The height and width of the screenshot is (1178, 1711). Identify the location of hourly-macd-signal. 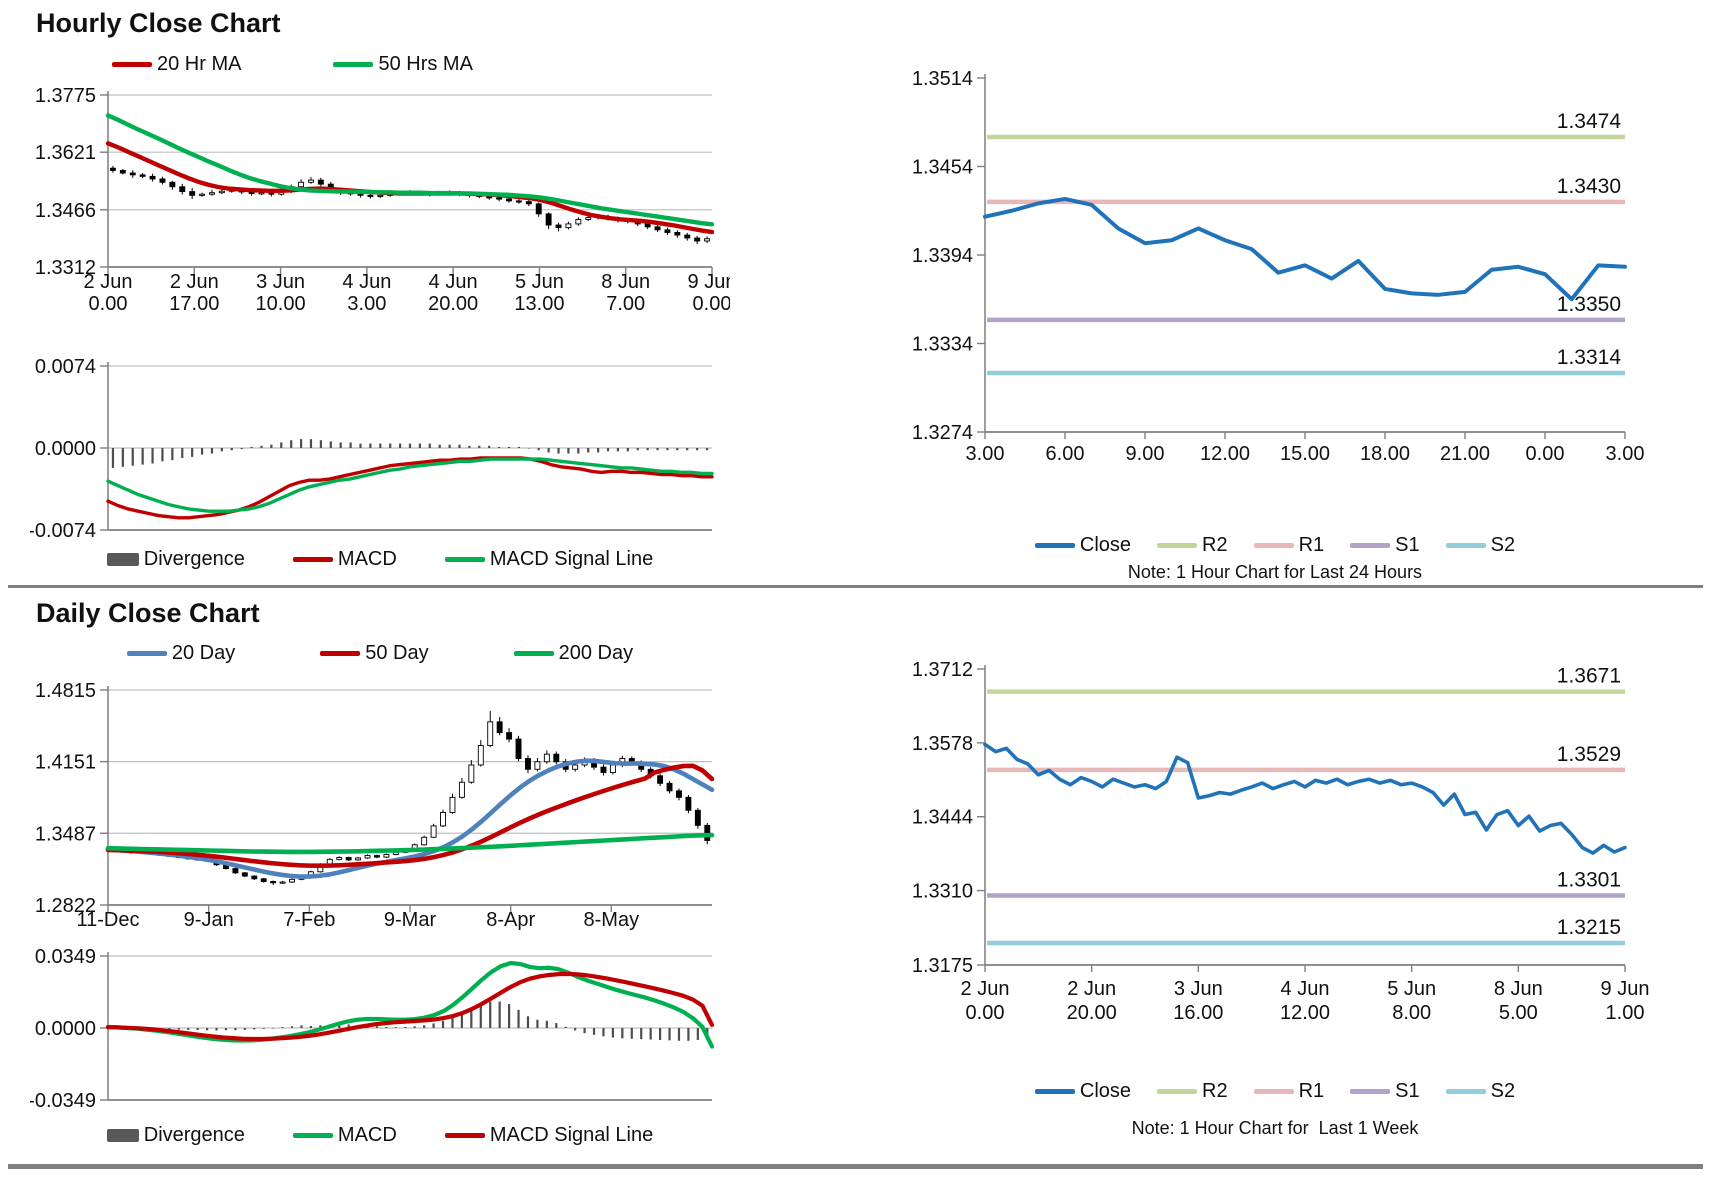
(410, 485).